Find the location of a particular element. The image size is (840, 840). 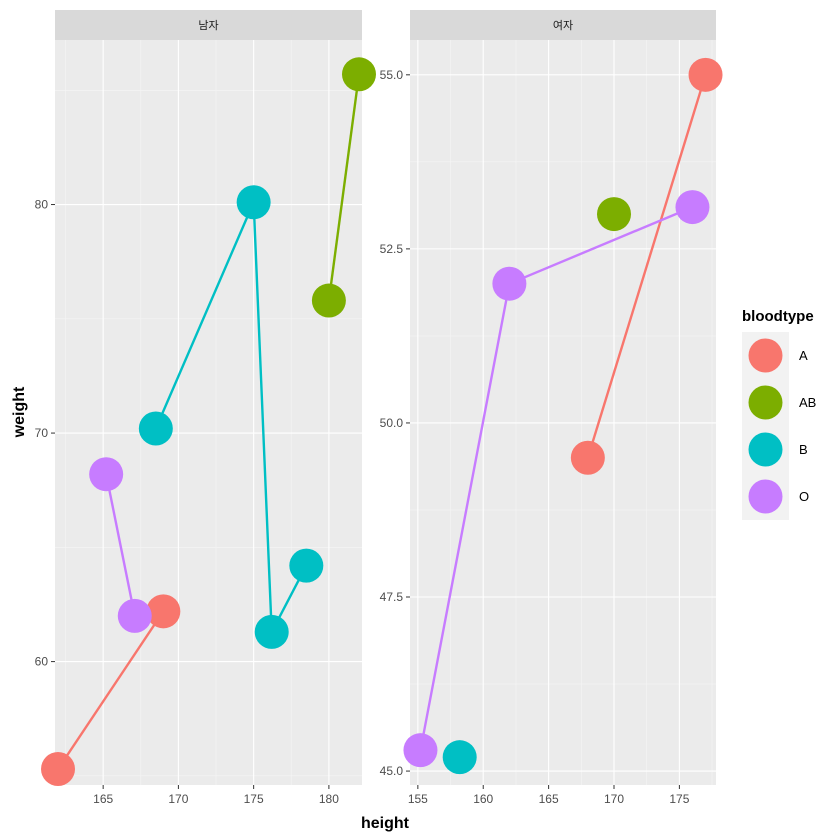

y-tick-label: 45.0 is located at coordinates (392, 771).